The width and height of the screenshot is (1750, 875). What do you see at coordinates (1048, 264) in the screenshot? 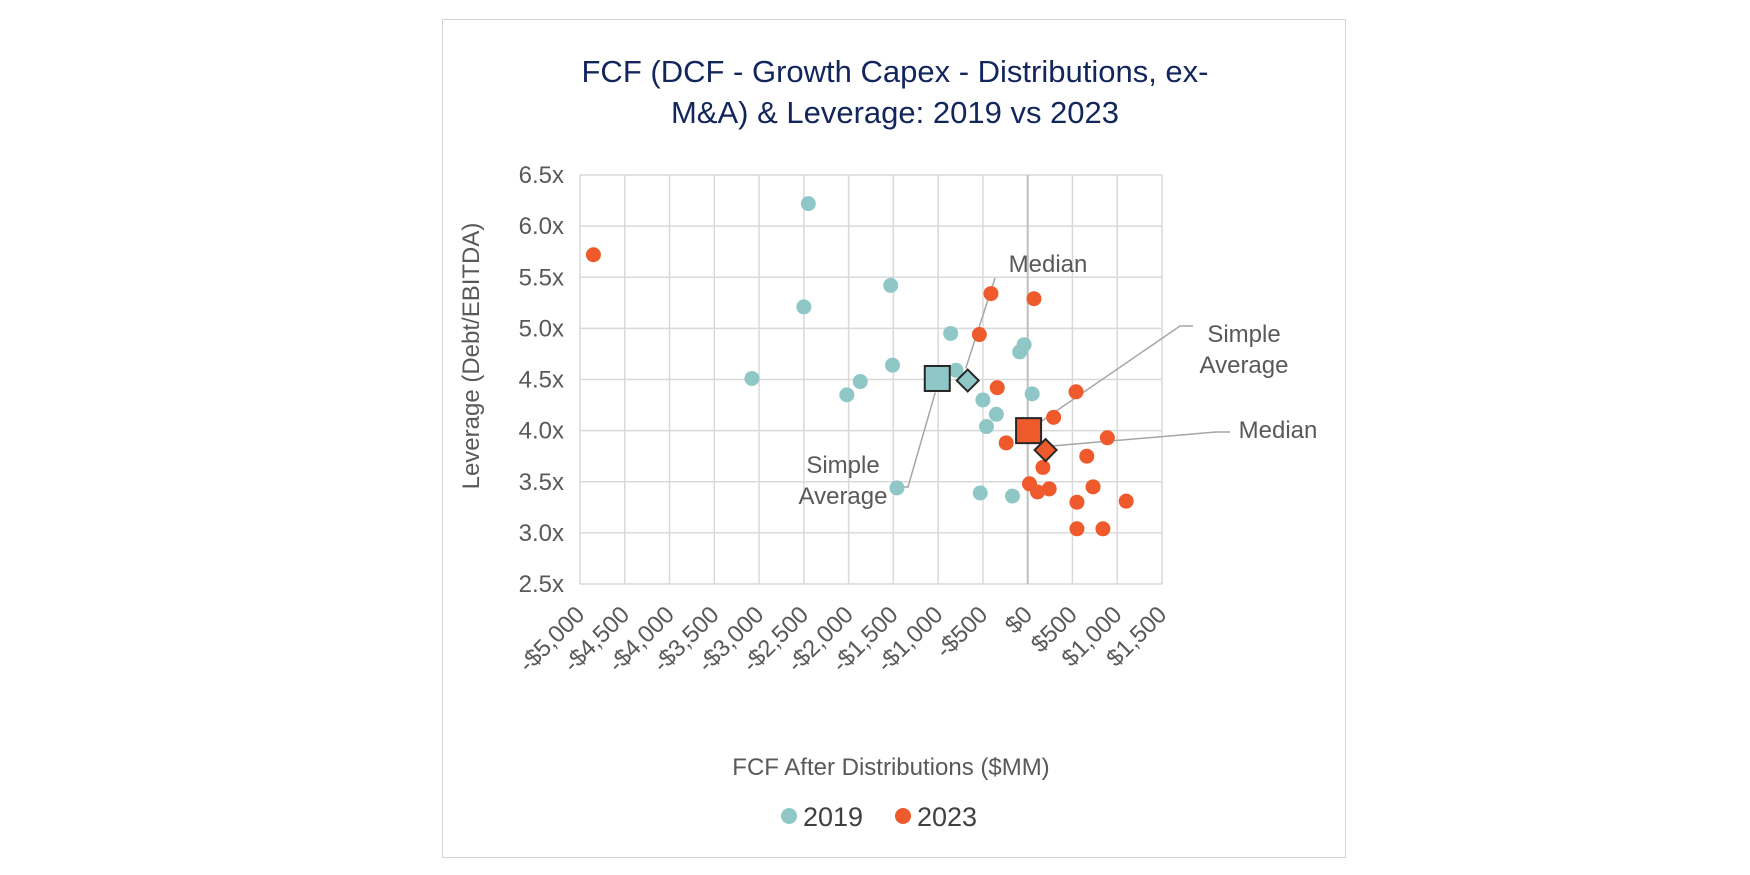
I see `annotation-median-2019: Median` at bounding box center [1048, 264].